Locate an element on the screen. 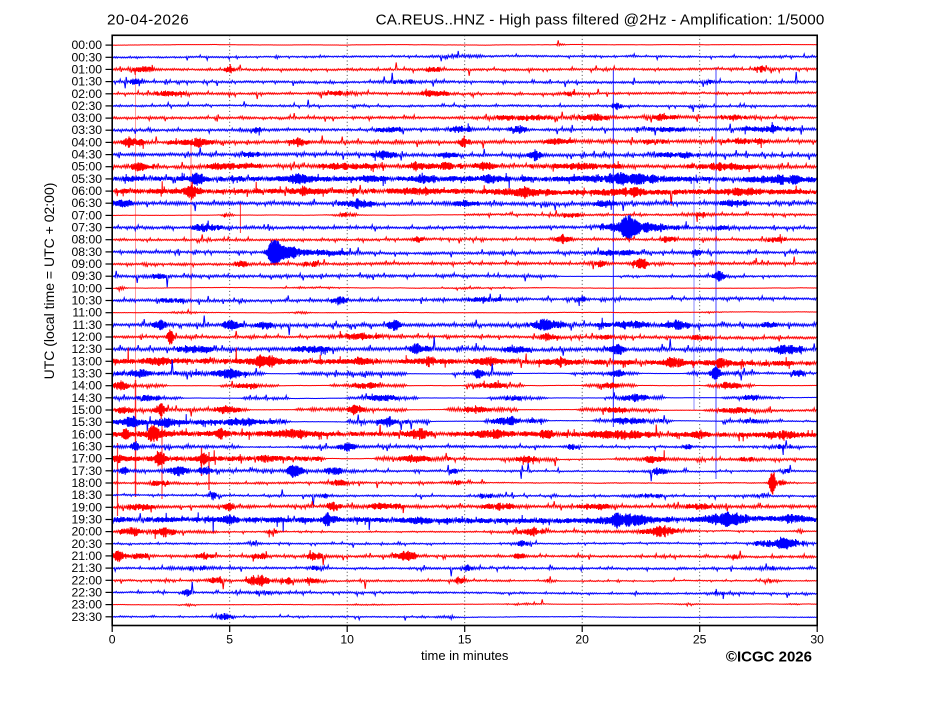  svg-text: 18:00 is located at coordinates (87, 483).